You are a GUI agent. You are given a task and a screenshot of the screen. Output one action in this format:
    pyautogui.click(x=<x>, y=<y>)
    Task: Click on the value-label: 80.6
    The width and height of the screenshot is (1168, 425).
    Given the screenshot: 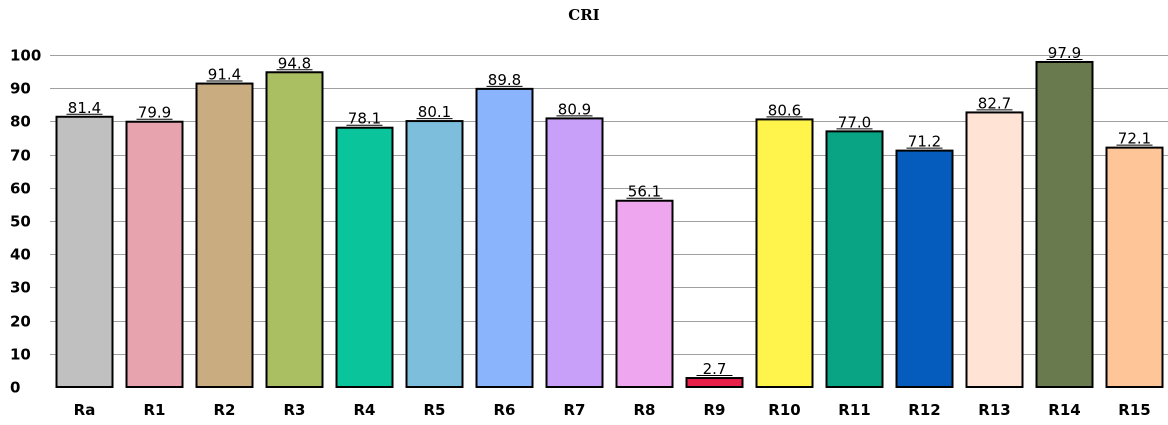 What is the action you would take?
    pyautogui.click(x=784, y=110)
    